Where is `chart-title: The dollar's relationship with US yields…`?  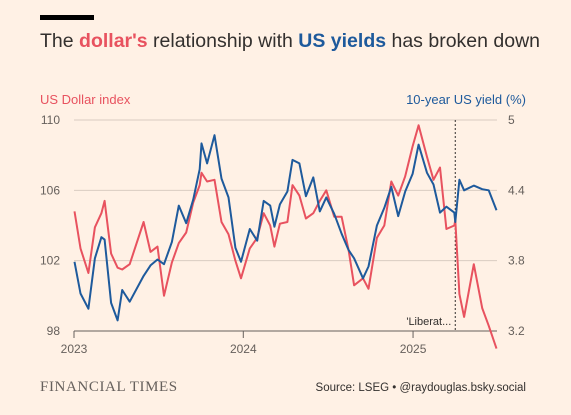 chart-title: The dollar's relationship with US yields… is located at coordinates (290, 41).